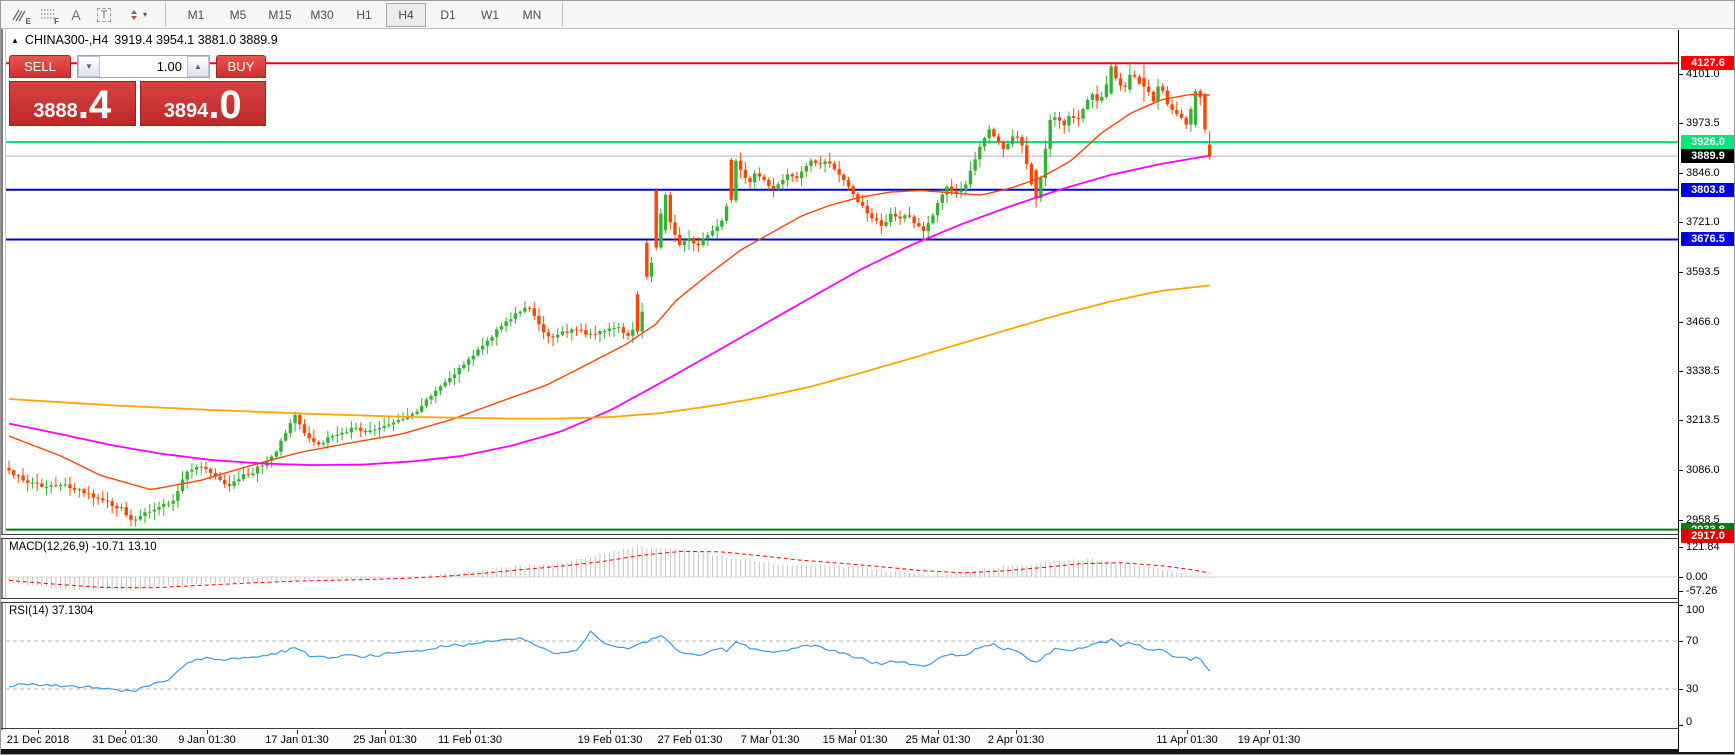  What do you see at coordinates (207, 740) in the screenshot?
I see `time-tick-label: 9 Jan 01:30` at bounding box center [207, 740].